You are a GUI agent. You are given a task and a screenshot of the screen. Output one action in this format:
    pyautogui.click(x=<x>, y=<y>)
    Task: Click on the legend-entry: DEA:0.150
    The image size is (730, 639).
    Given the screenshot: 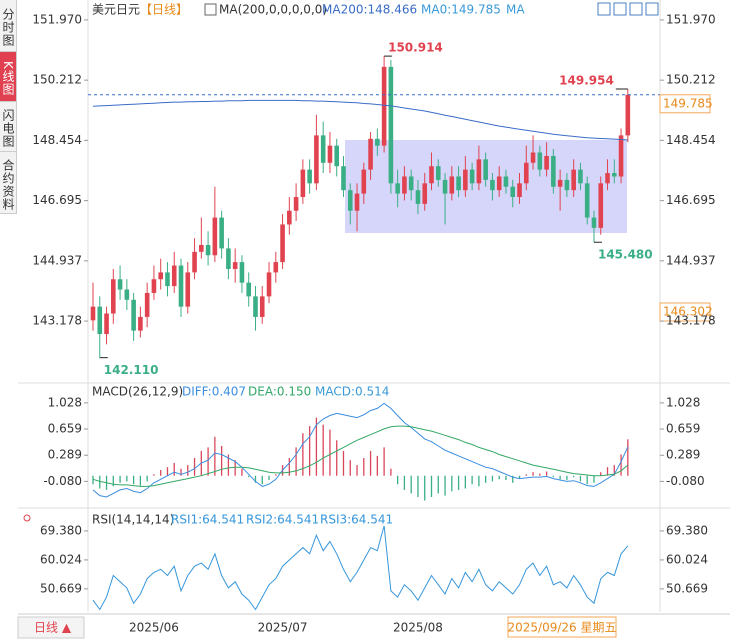 What is the action you would take?
    pyautogui.click(x=279, y=392)
    